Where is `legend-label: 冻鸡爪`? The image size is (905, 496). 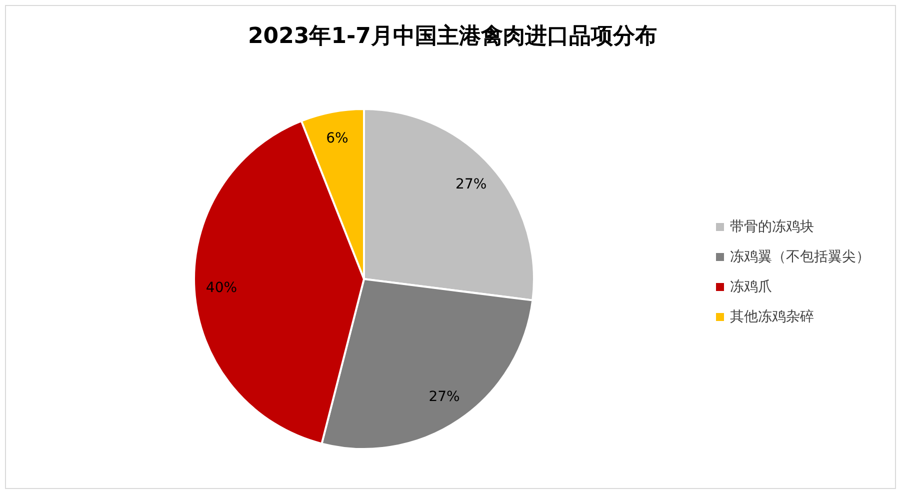
legend-label: 冻鸡爪 is located at coordinates (751, 287).